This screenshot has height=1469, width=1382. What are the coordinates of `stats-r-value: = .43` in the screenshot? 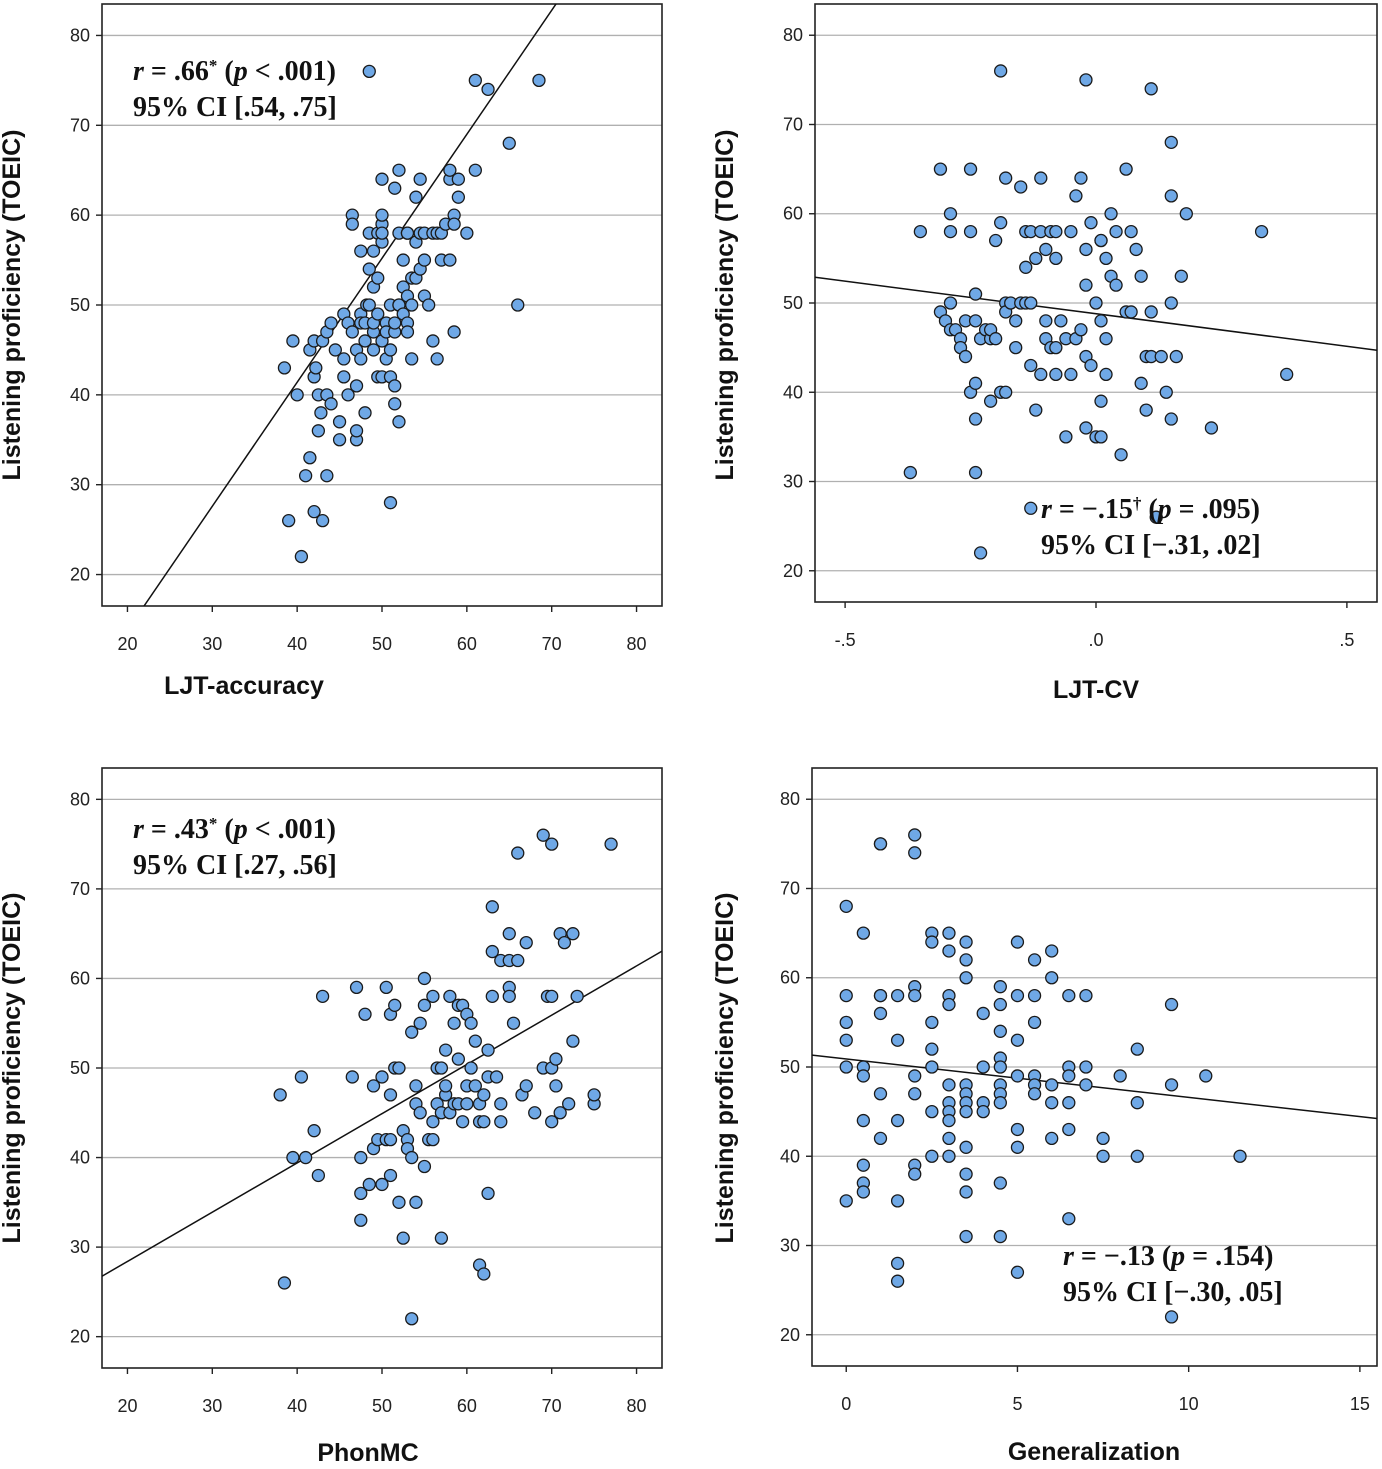 It's located at (176, 829).